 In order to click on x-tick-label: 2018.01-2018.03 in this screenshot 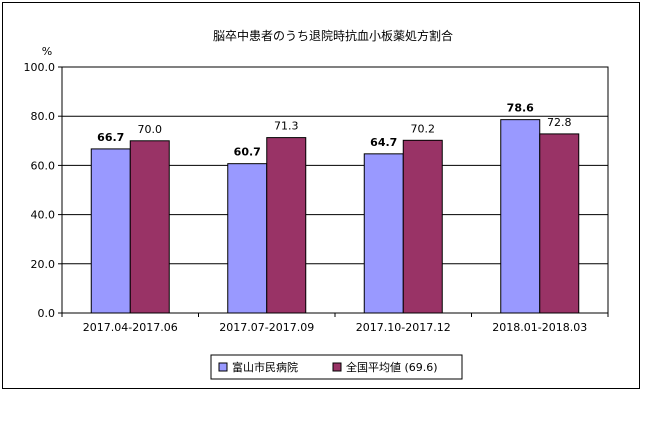, I will do `click(539, 327)`.